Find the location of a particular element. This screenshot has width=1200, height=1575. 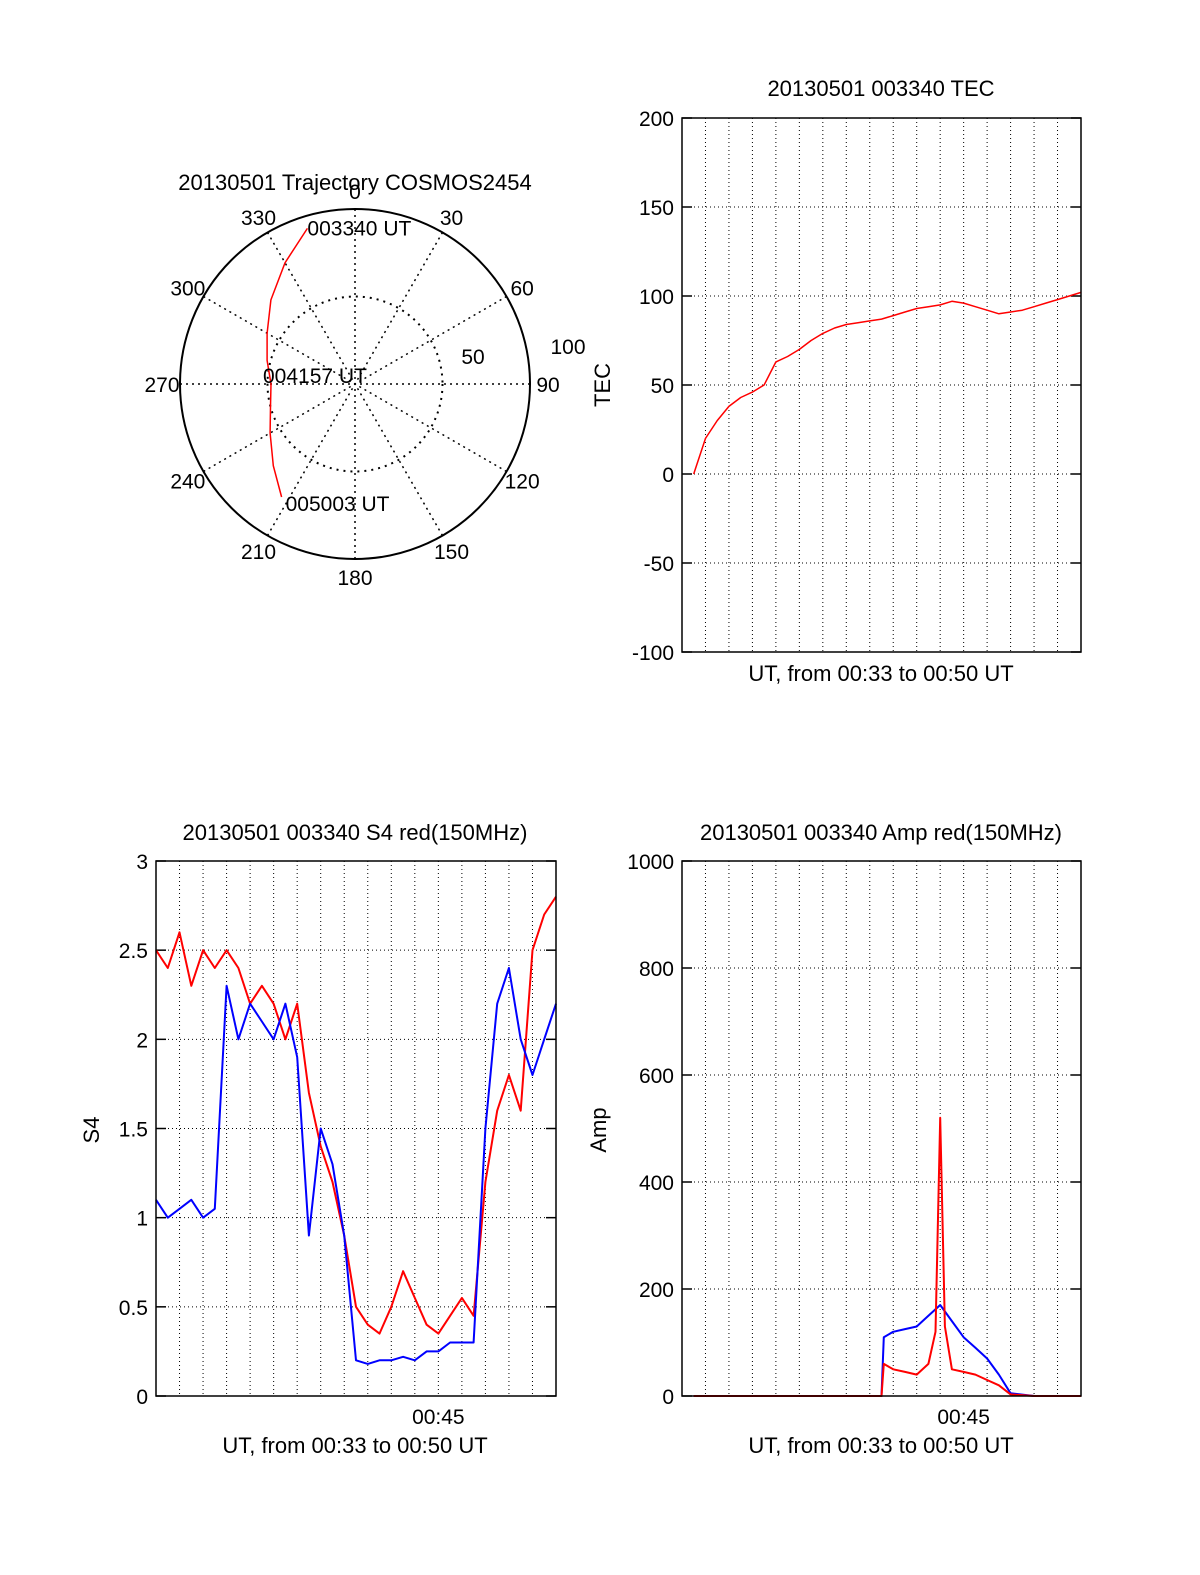

tec-y-axis-label: TEC is located at coordinates (602, 385).